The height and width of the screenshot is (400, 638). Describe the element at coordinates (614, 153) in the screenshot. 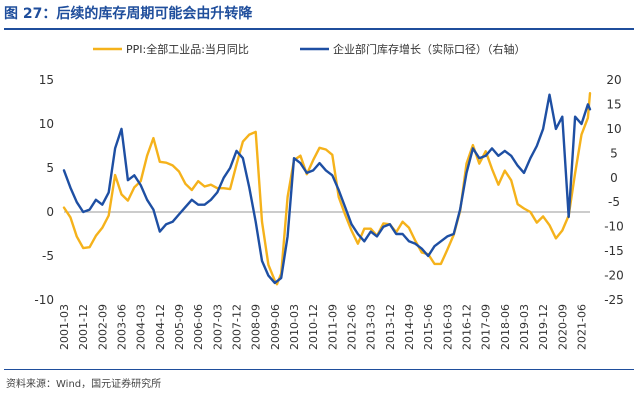

I see `right-y-tick-label: 5` at that location.